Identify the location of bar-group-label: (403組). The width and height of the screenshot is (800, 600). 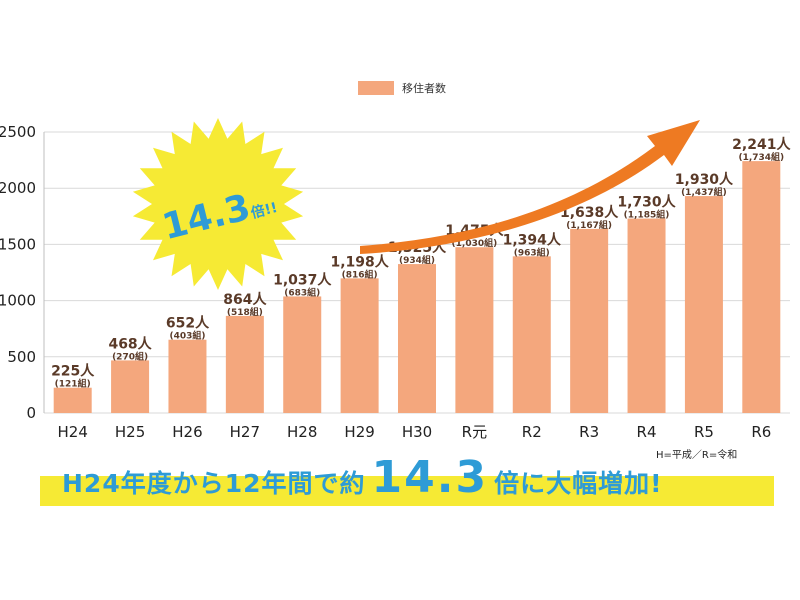
(187, 336).